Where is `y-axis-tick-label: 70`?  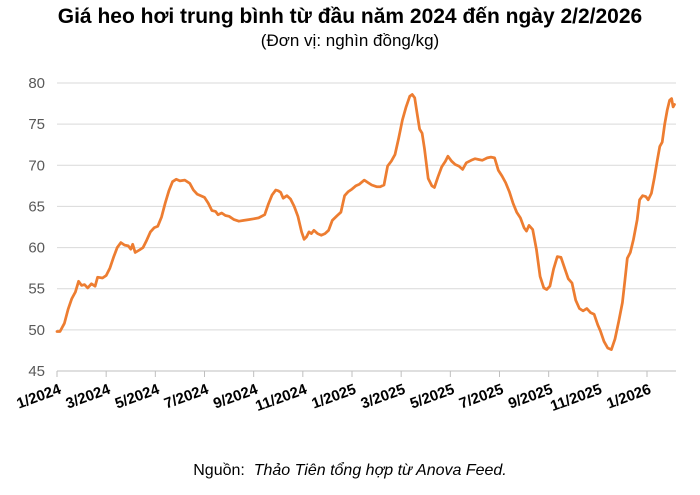
y-axis-tick-label: 70 is located at coordinates (36, 165).